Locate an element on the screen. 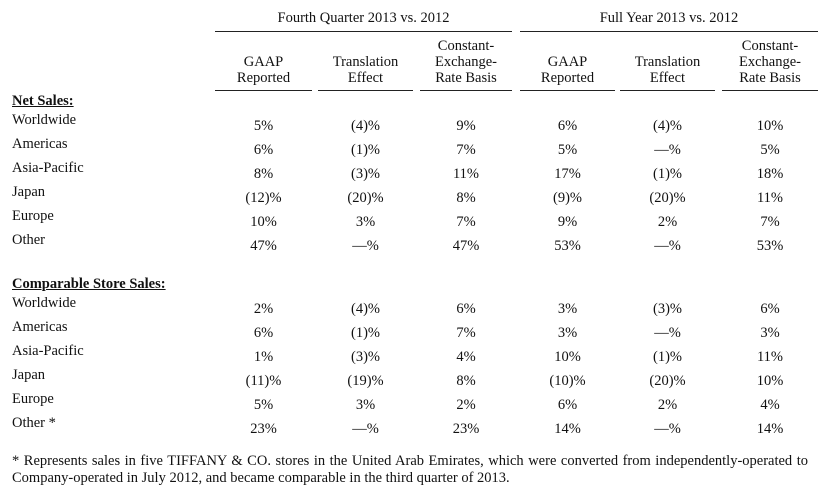 Image resolution: width=824 pixels, height=491 pixels. section-title: Net Sales: is located at coordinates (43, 101).